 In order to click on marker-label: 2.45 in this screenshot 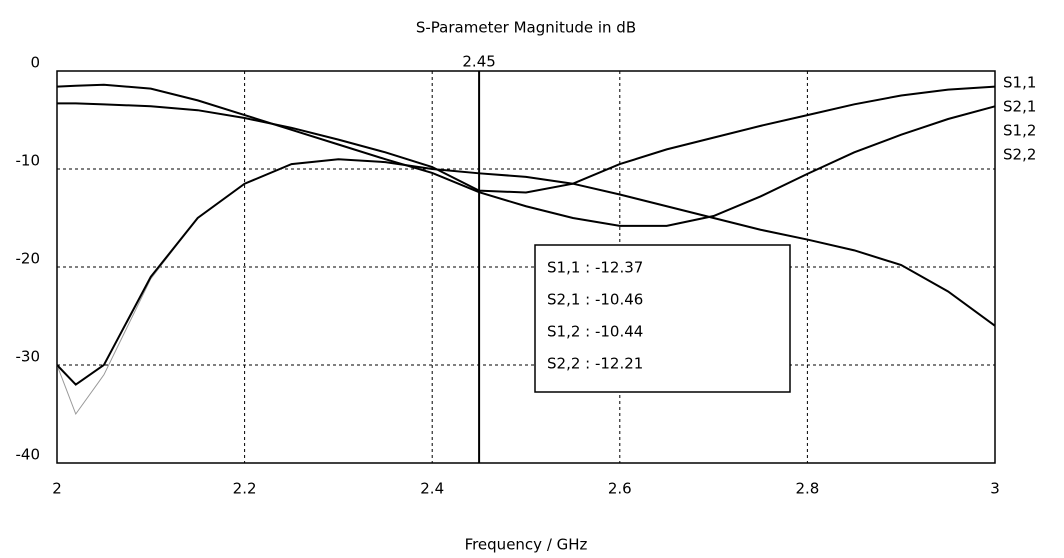, I will do `click(478, 62)`.